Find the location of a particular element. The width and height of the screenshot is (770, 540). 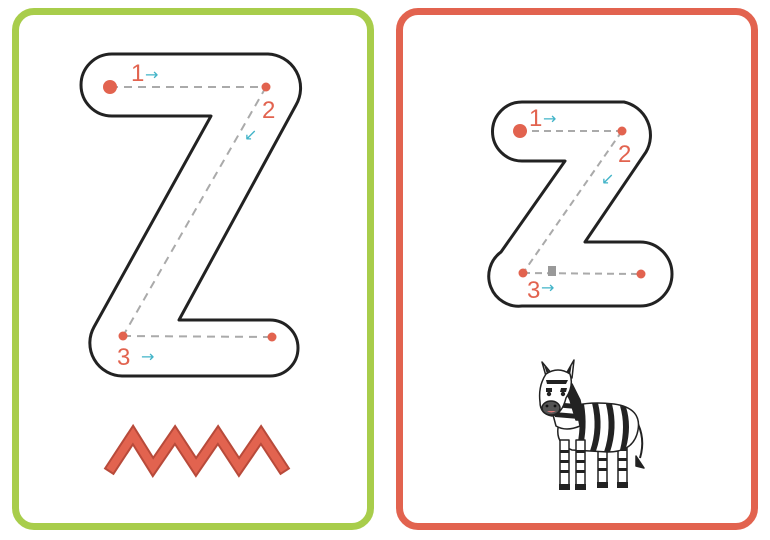

lowercase-z-outline is located at coordinates (580, 204).